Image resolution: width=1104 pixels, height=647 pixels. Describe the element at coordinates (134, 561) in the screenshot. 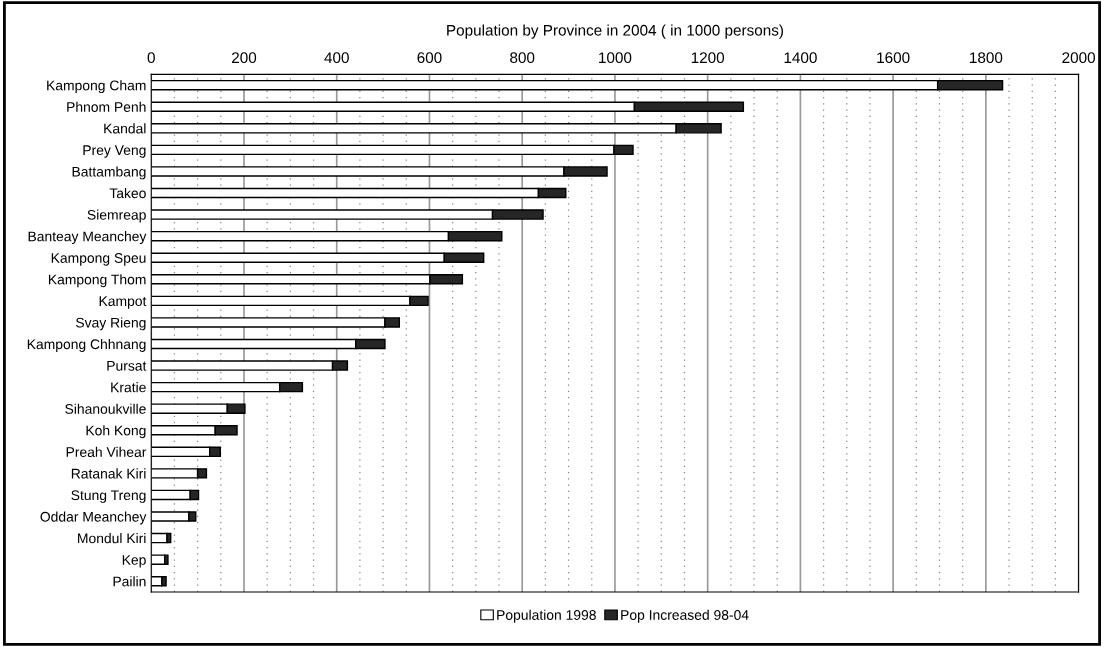

I see `y-tick-label: Kep` at that location.